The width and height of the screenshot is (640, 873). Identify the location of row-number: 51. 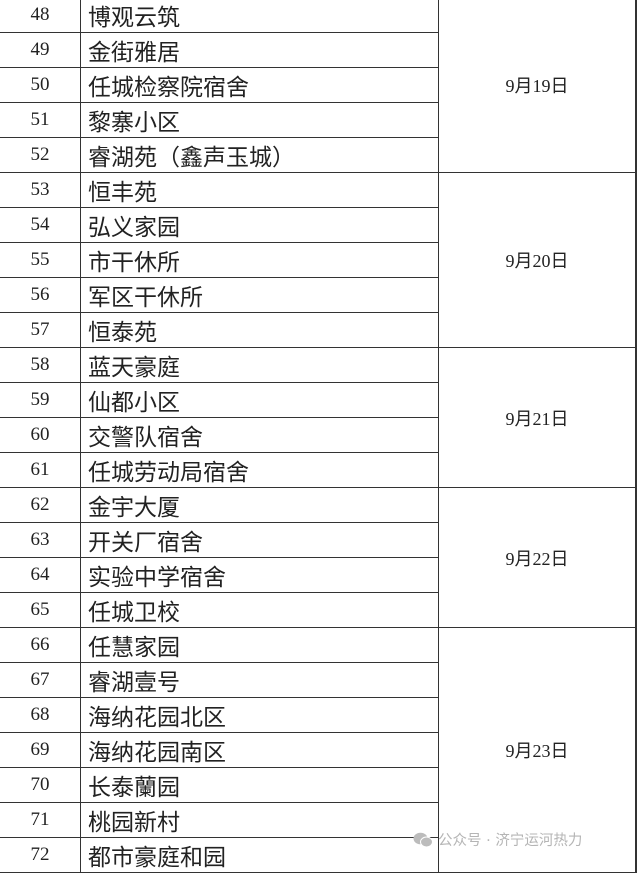
(40, 120).